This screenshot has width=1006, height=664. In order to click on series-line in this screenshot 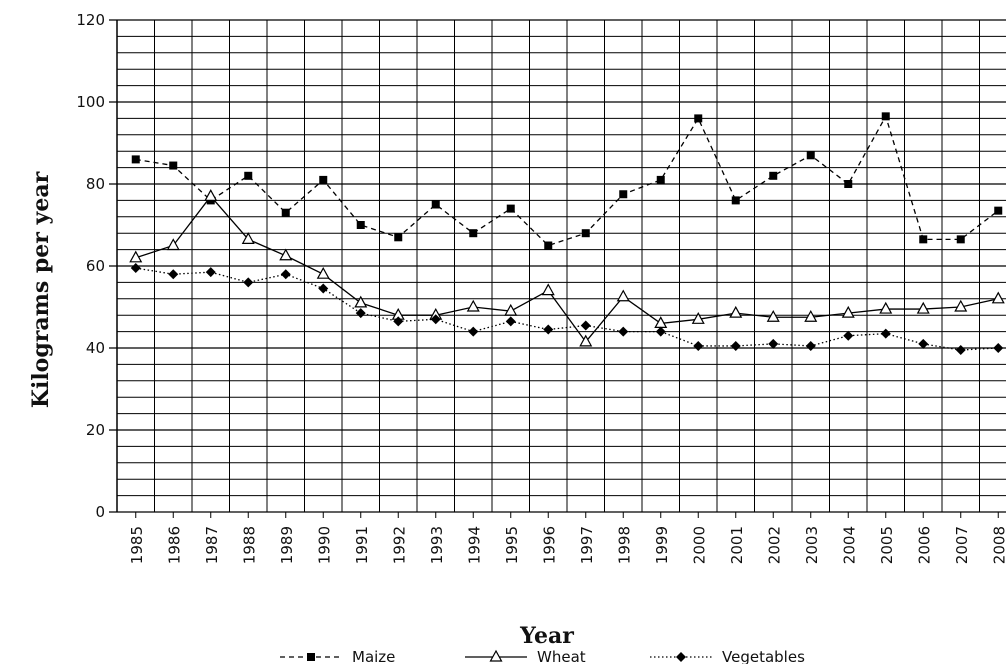, I will do `click(567, 309)`.